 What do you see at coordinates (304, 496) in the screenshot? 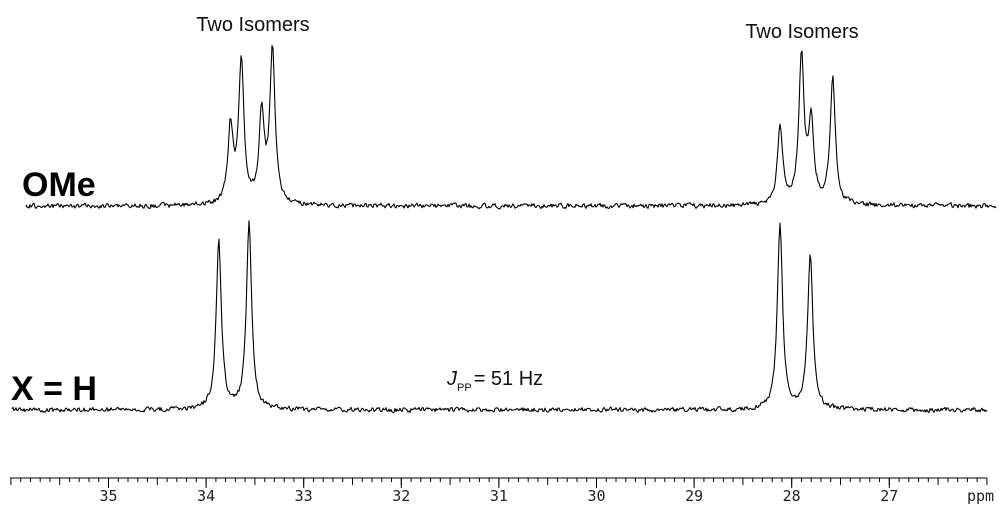
I see `tick-label: 33` at bounding box center [304, 496].